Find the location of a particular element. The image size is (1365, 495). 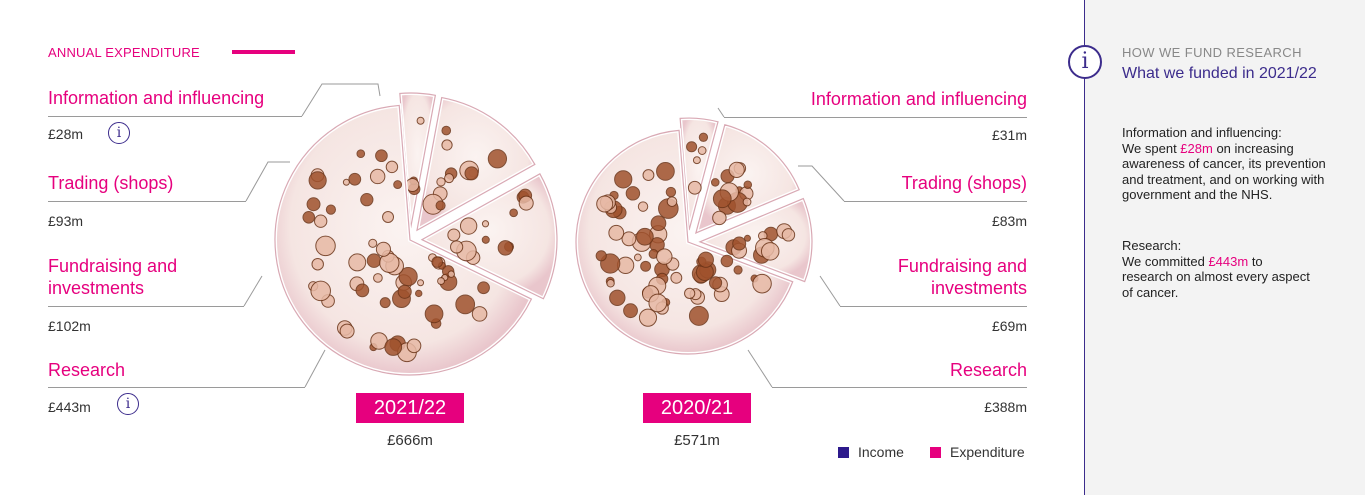

pie-slice-research is located at coordinates (685, 242).